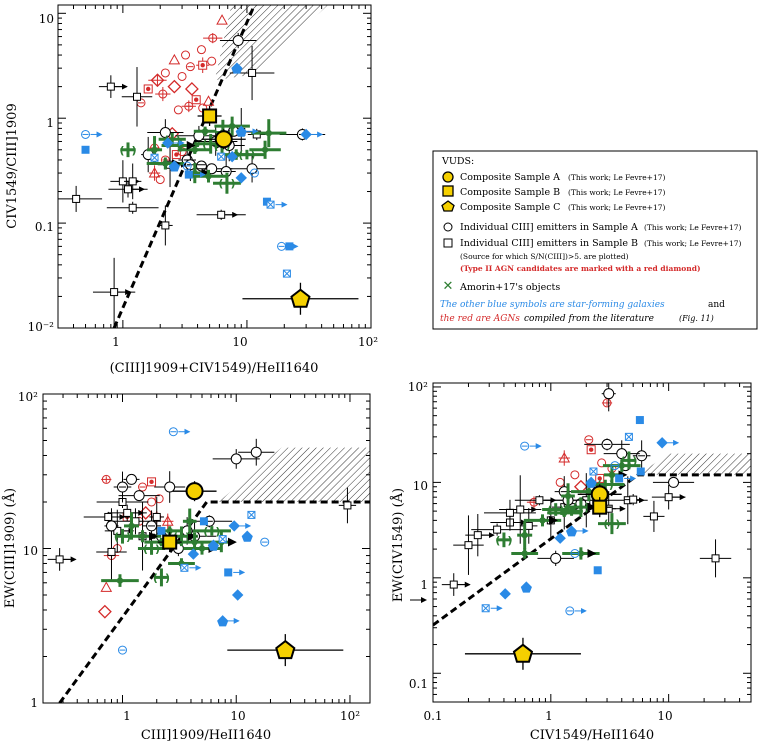  Describe the element at coordinates (457, 161) in the screenshot. I see `legend-header: VUDS:` at that location.